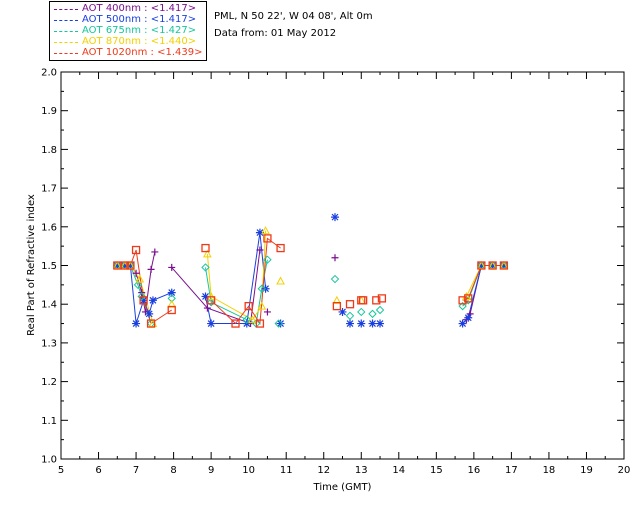 The image size is (640, 512). I want to click on x-tick-label: 5, so click(61, 470).